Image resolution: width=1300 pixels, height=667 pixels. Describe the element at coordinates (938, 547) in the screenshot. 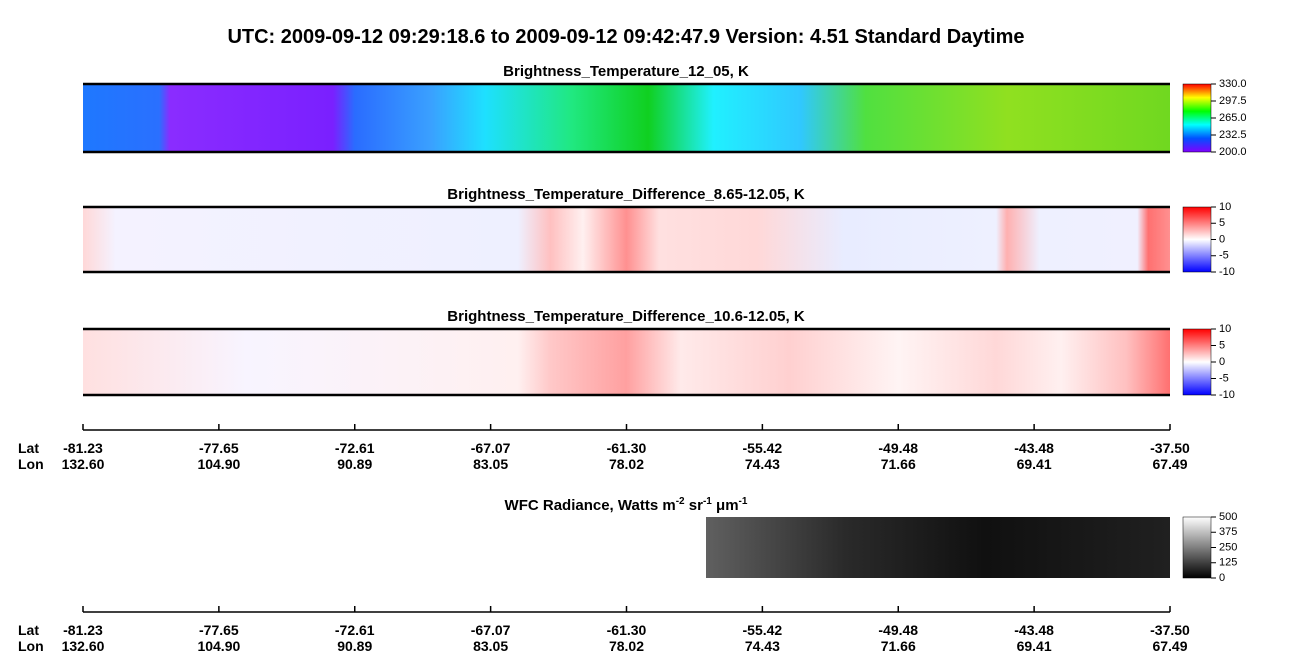

I see `wfc-image` at that location.